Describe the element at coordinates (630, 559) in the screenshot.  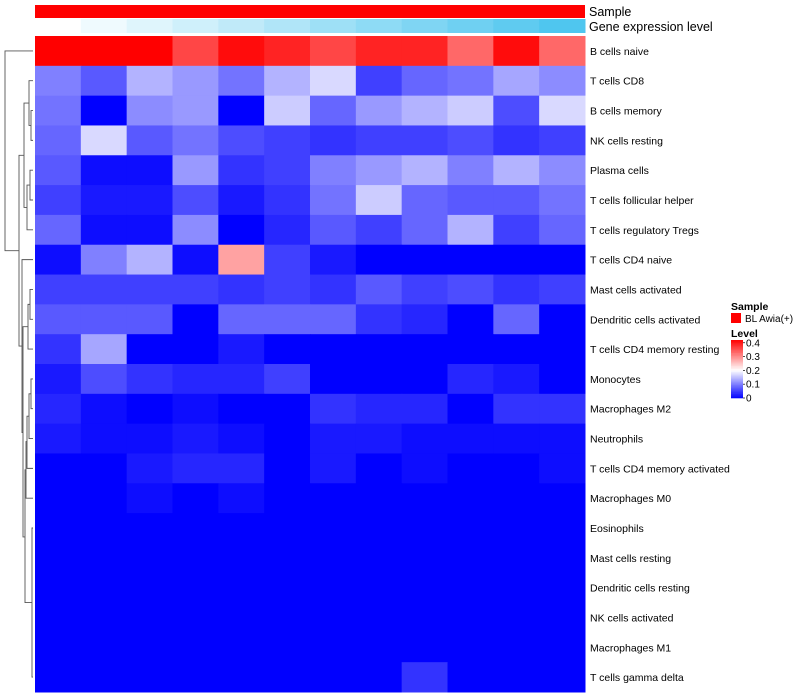
I see `row-label: Mast cells resting` at that location.